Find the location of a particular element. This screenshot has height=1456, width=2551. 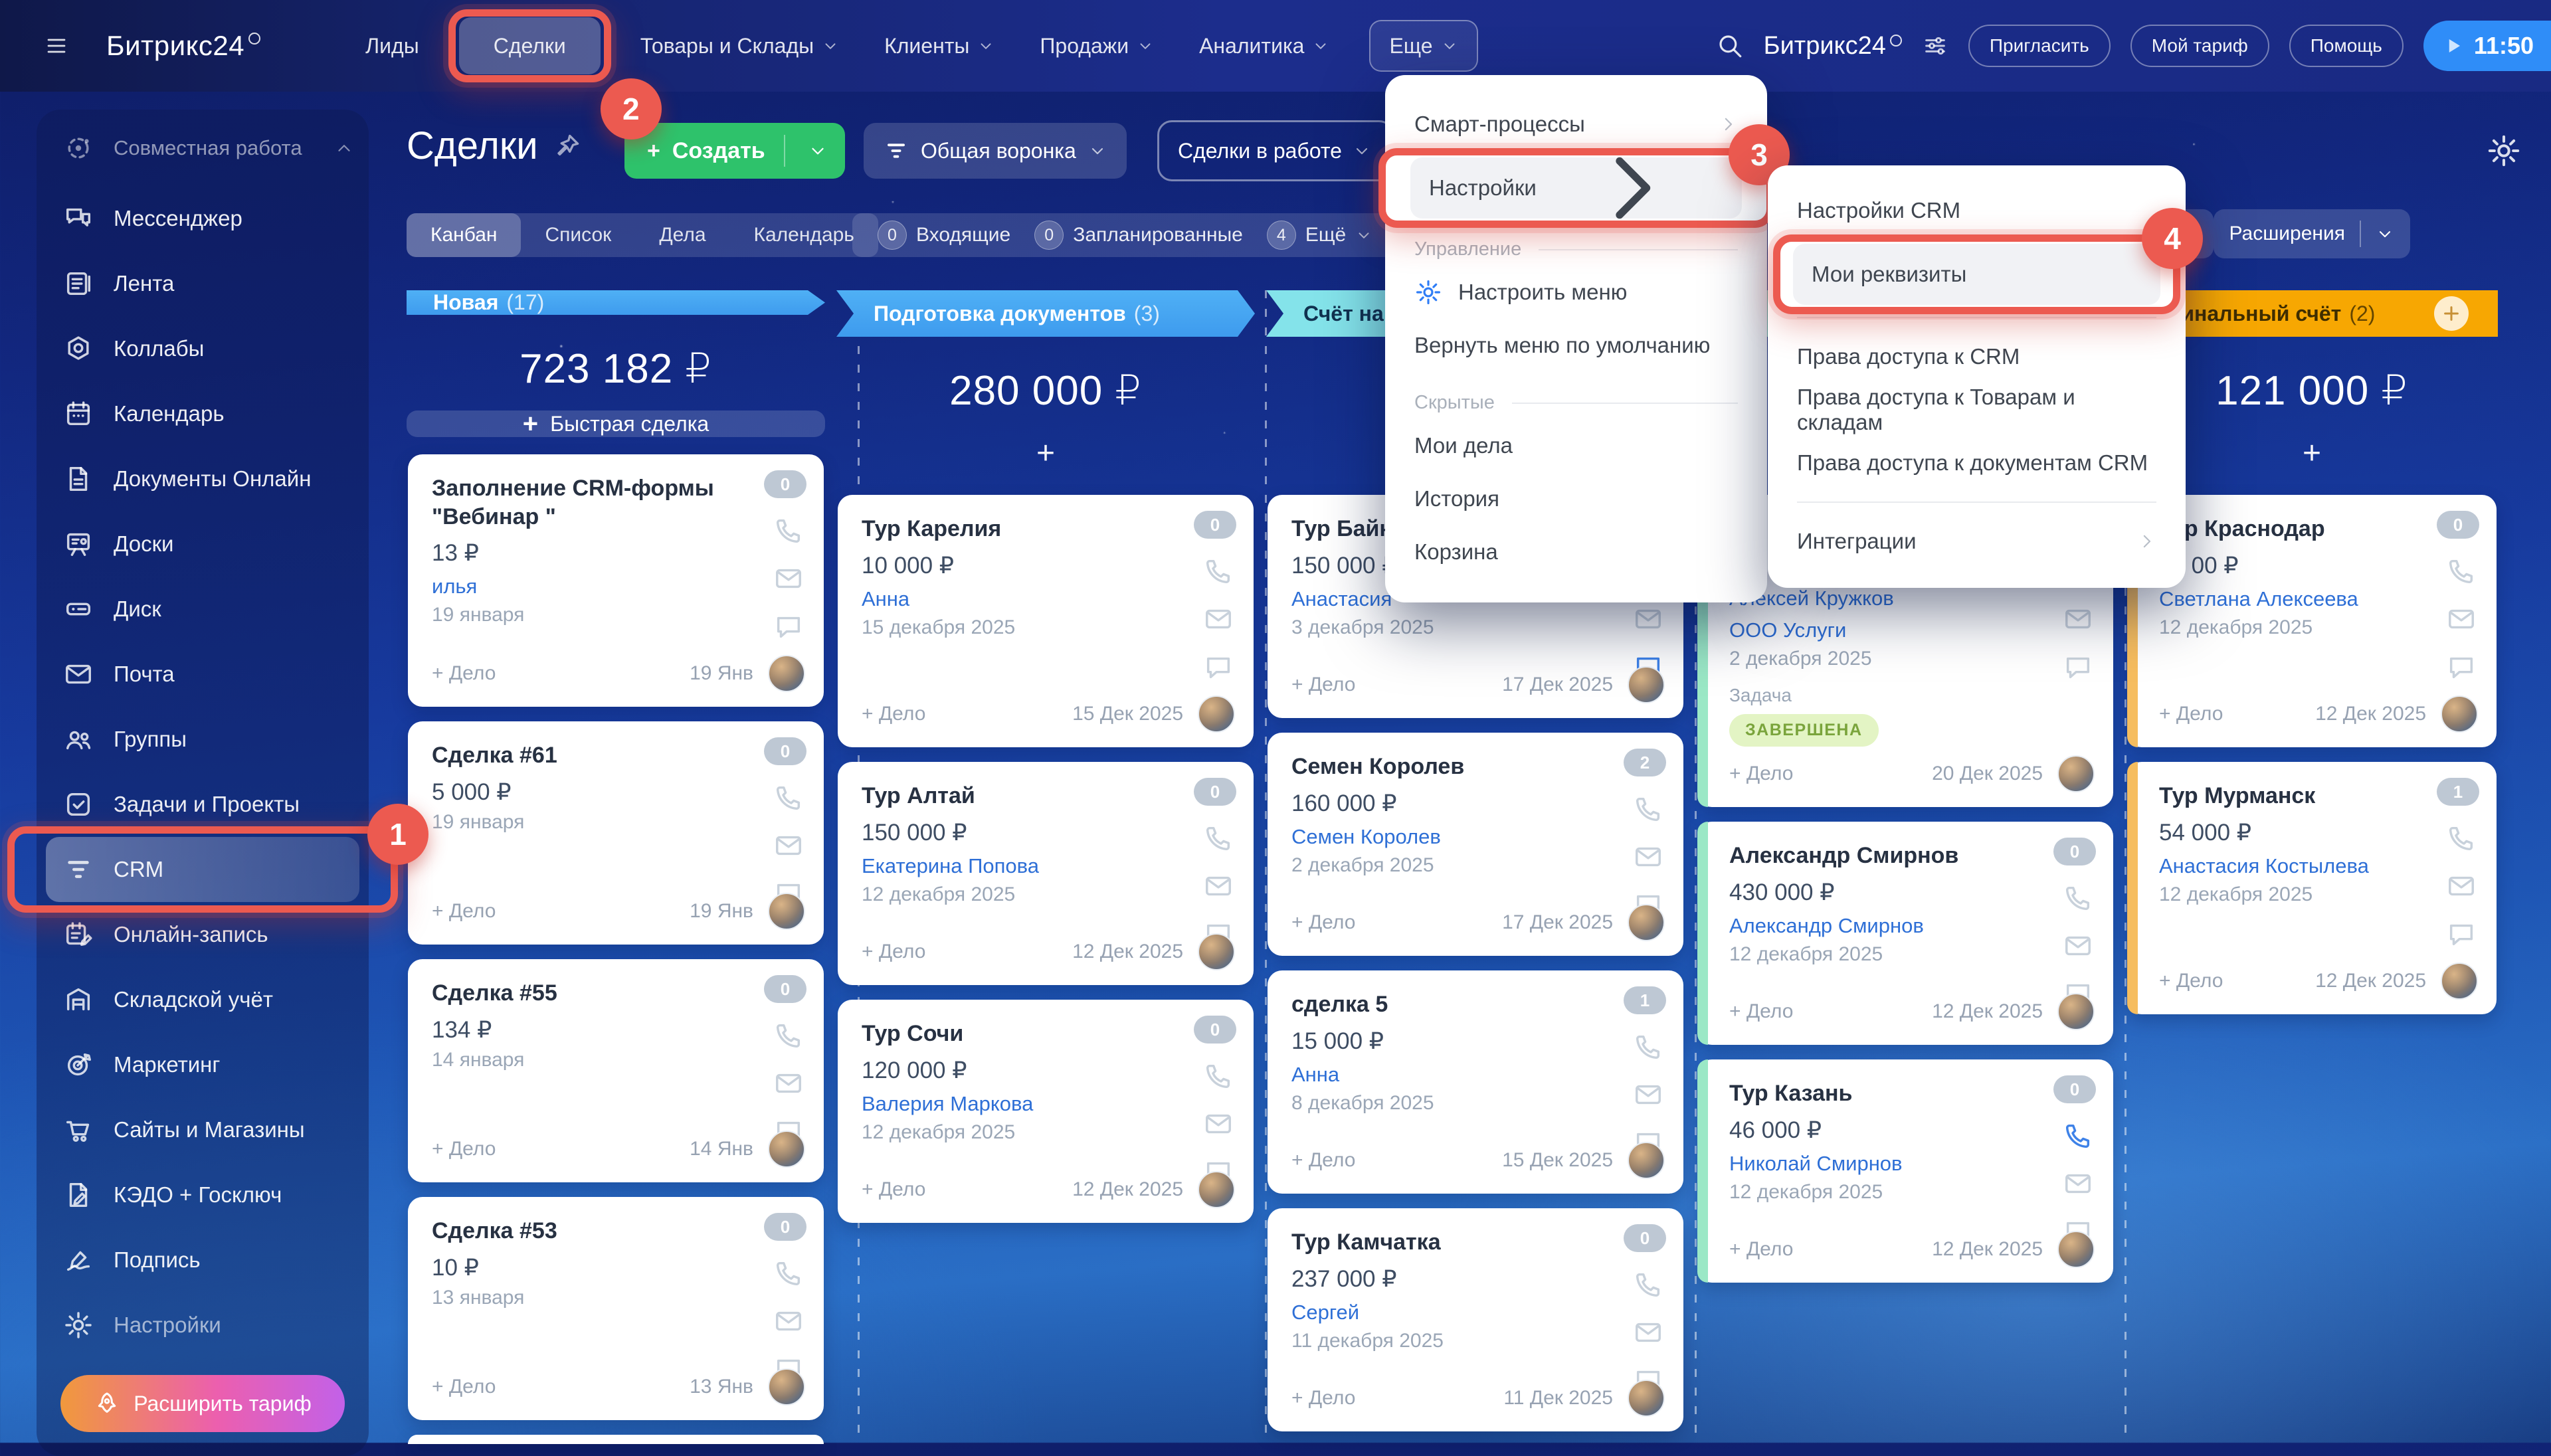

deal-title: Тур Мурманск is located at coordinates (2237, 795).